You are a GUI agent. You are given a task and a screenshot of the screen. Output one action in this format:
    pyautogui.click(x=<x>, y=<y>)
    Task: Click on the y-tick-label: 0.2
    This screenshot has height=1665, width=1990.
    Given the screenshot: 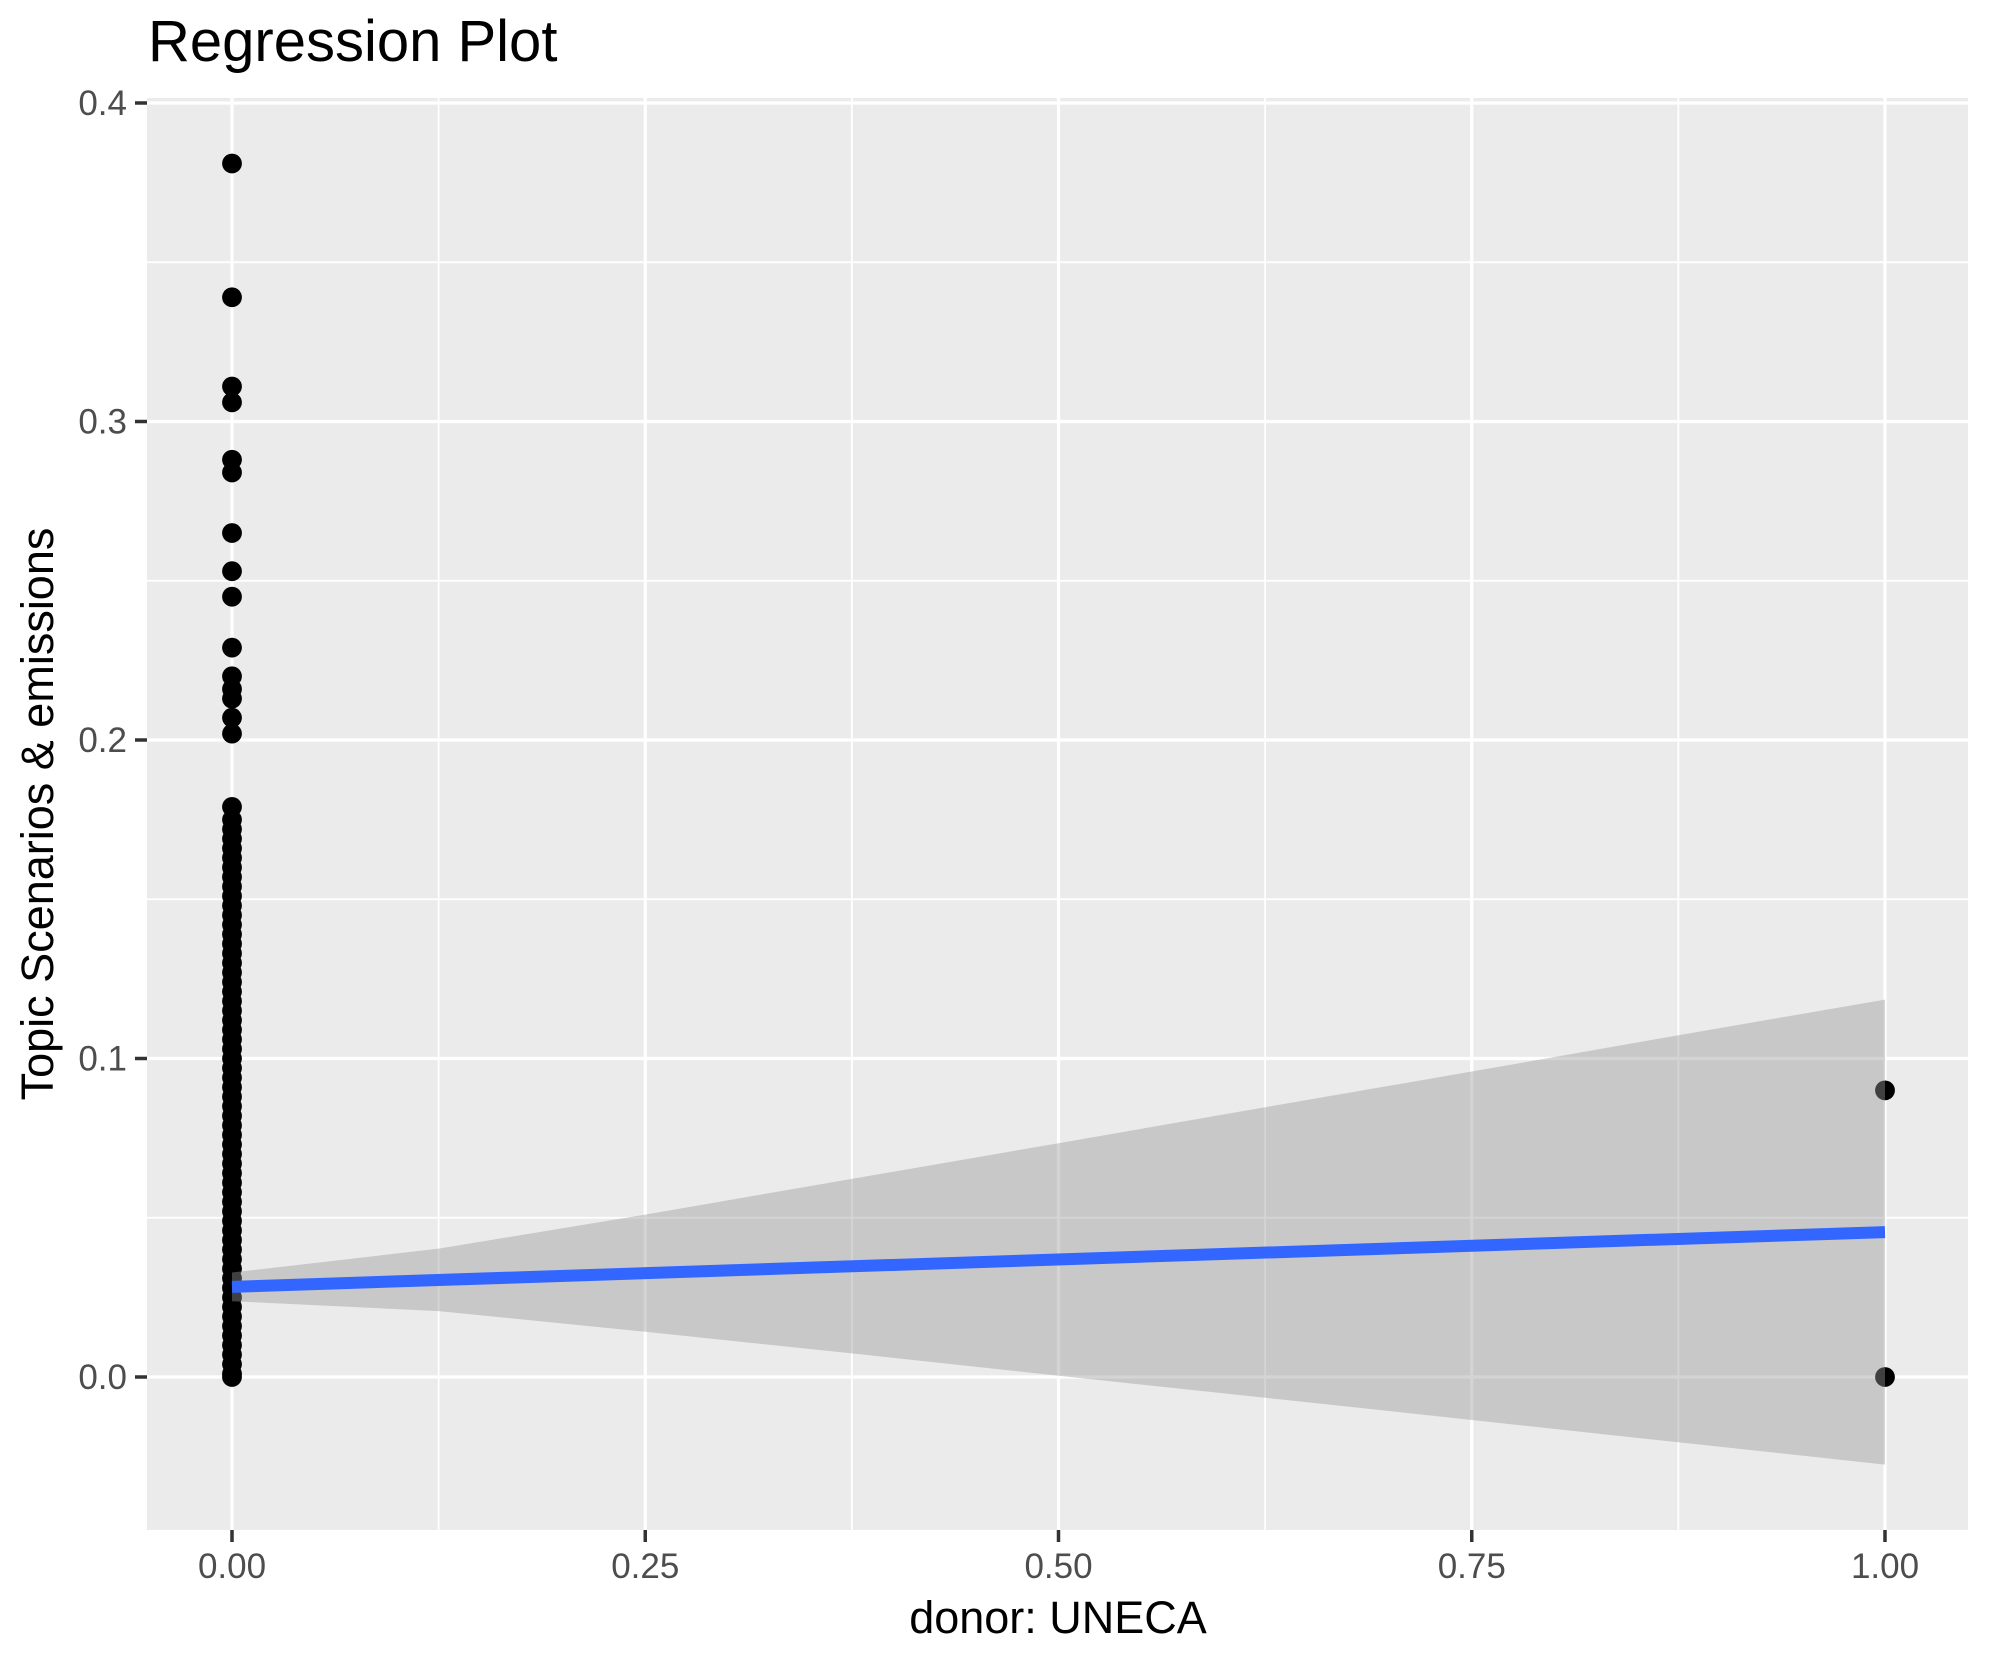 What is the action you would take?
    pyautogui.click(x=102, y=740)
    